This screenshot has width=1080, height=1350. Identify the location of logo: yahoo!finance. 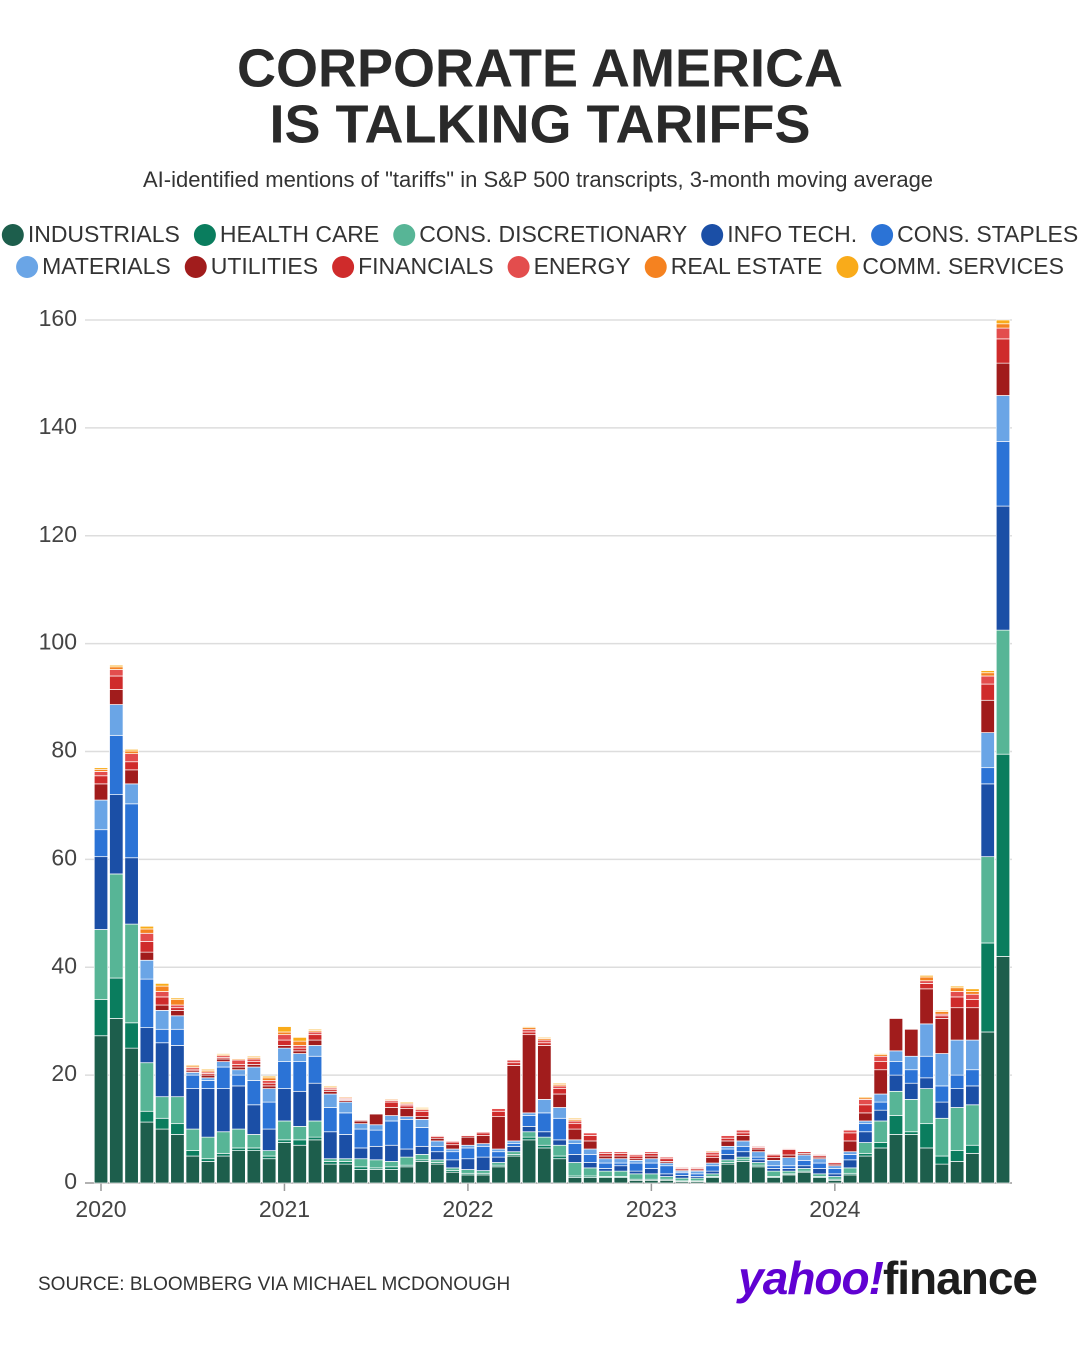
(886, 1278).